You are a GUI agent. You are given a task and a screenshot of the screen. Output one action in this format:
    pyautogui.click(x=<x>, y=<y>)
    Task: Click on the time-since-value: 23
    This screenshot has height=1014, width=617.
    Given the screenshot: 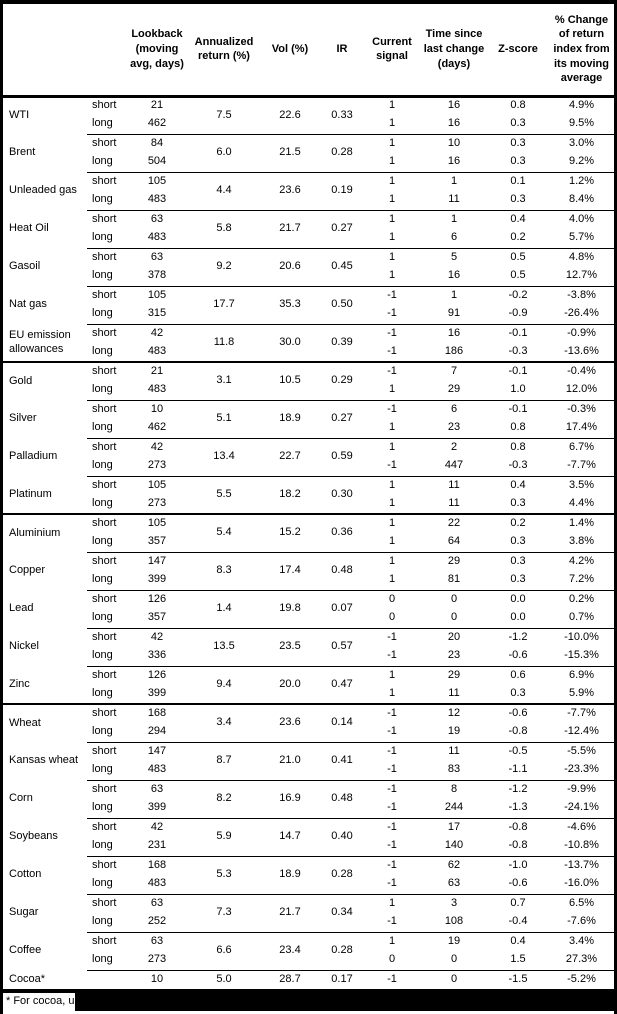 What is the action you would take?
    pyautogui.click(x=454, y=427)
    